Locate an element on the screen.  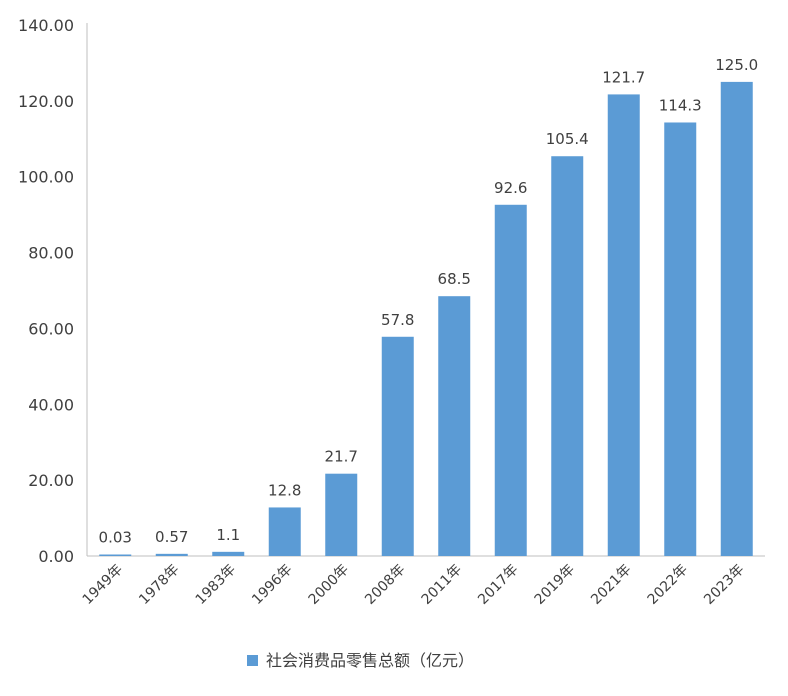
category-label: 2011年 is located at coordinates (442, 585).